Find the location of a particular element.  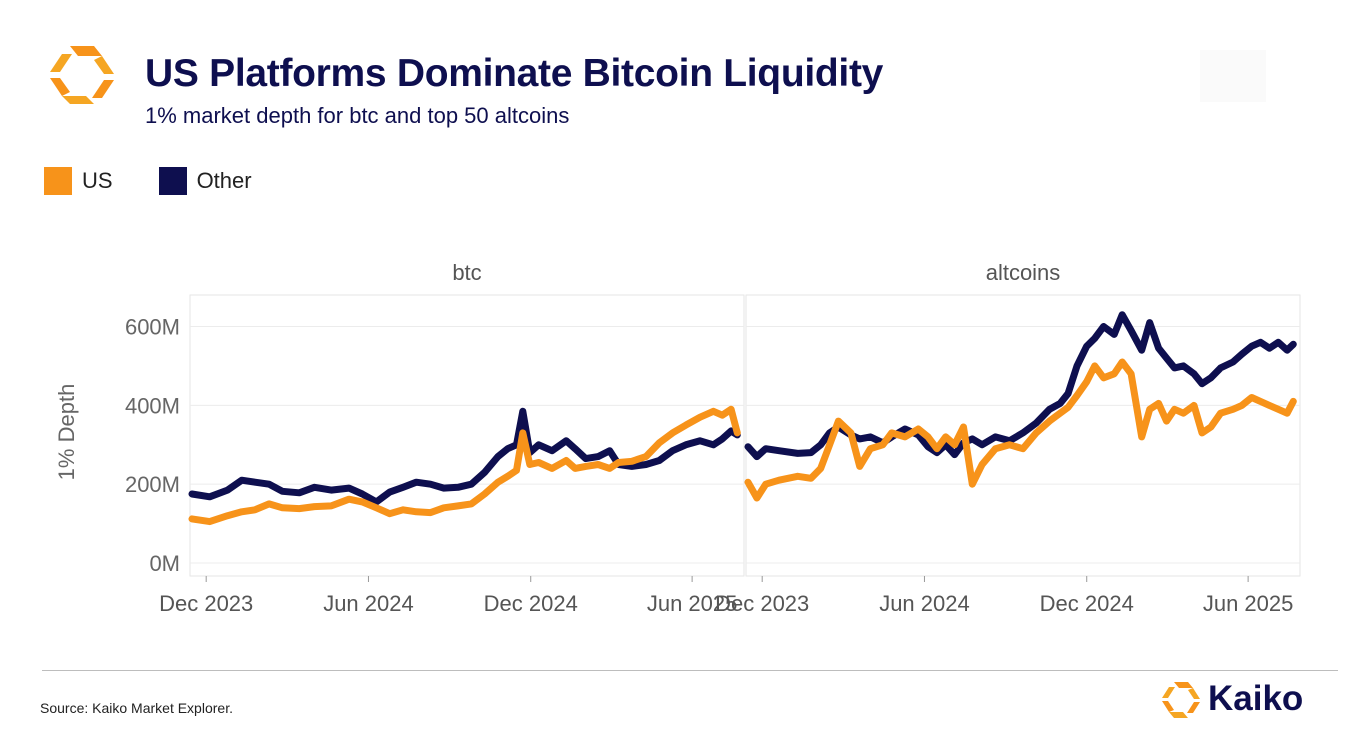

placeholder-box is located at coordinates (1233, 76).